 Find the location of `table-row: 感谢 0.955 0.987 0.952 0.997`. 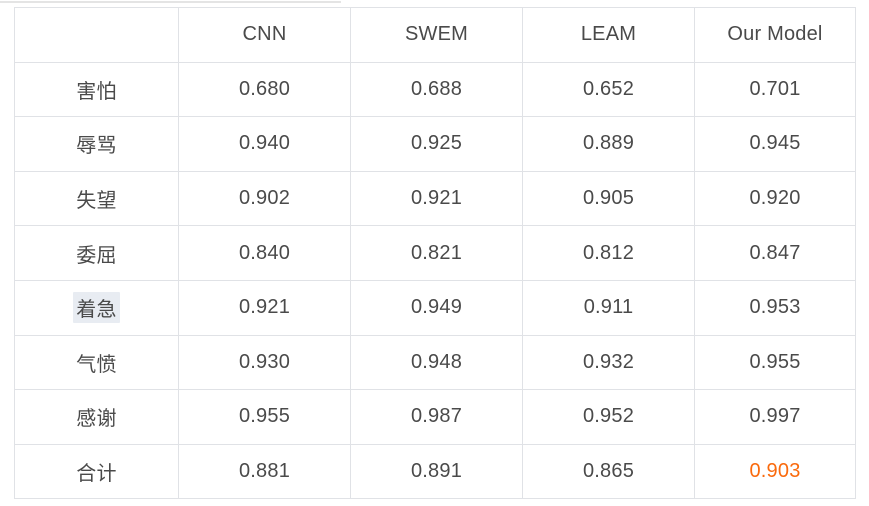

table-row: 感谢 0.955 0.987 0.952 0.997 is located at coordinates (435, 417).